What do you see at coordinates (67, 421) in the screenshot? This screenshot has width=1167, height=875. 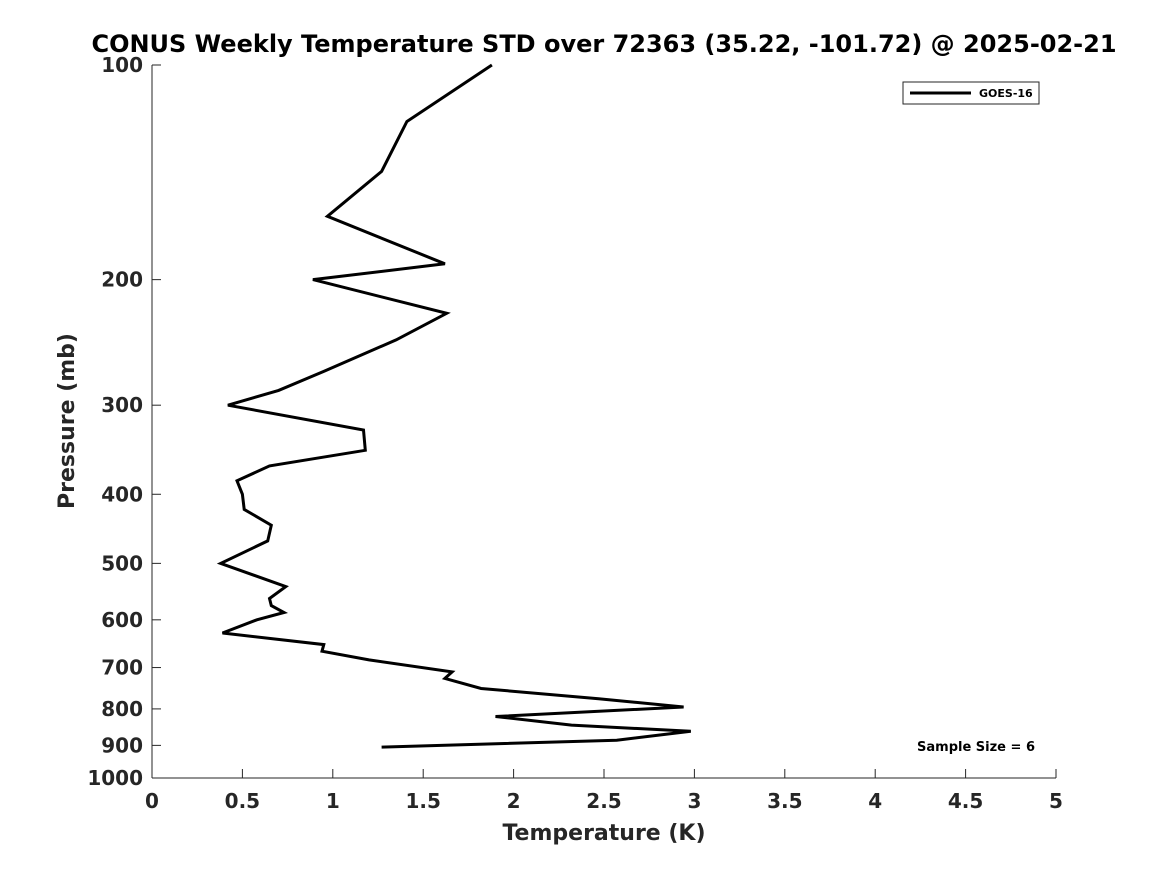 I see `y-axis-label: Pressure (mb)` at bounding box center [67, 421].